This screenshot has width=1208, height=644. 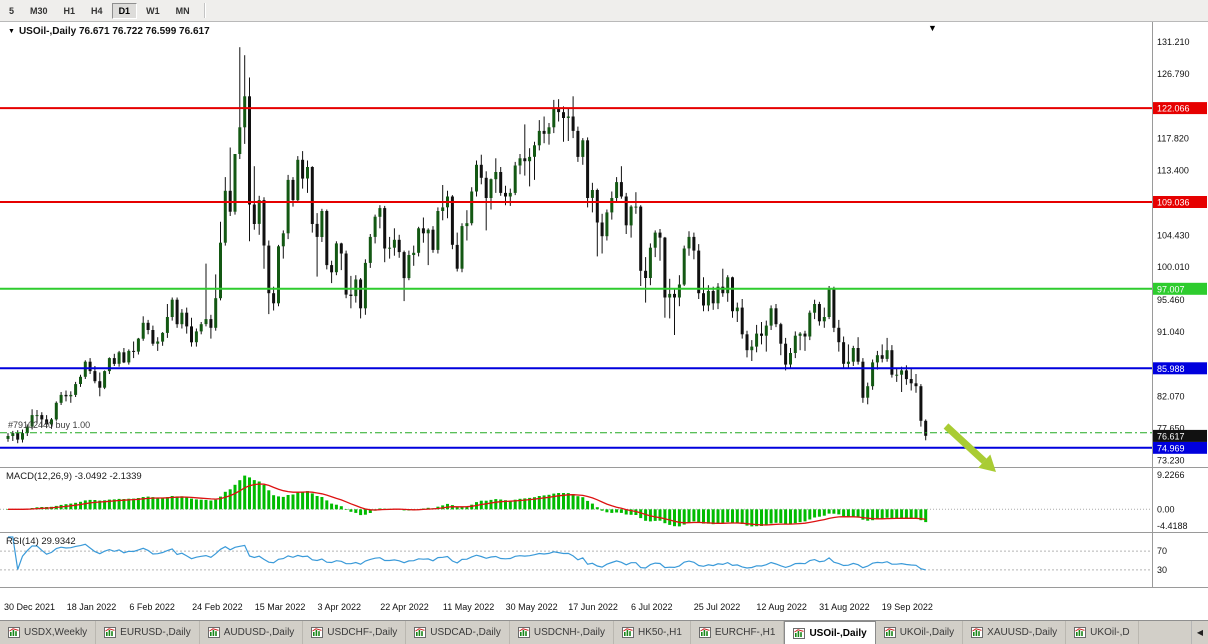 I want to click on chart-tab-eurusd-daily: EURUSD-,Daily, so click(x=148, y=632).